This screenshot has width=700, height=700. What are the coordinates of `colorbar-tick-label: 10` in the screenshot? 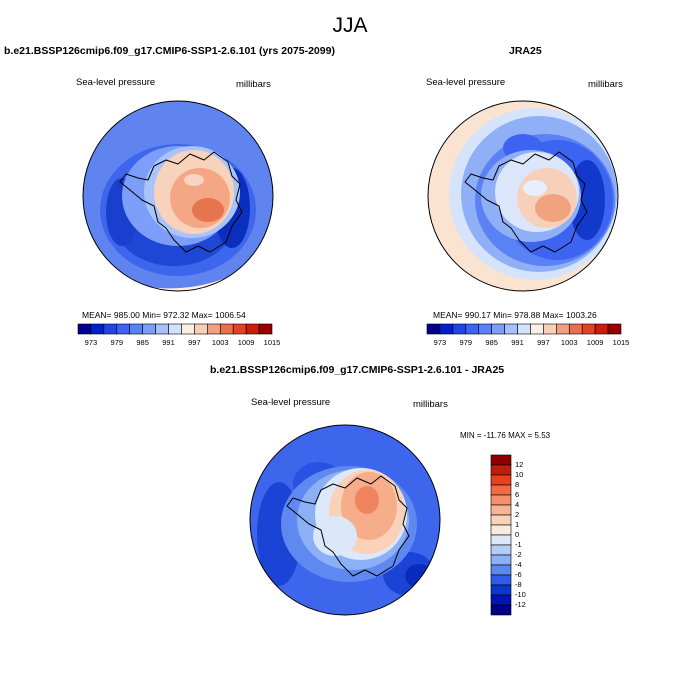 It's located at (519, 474).